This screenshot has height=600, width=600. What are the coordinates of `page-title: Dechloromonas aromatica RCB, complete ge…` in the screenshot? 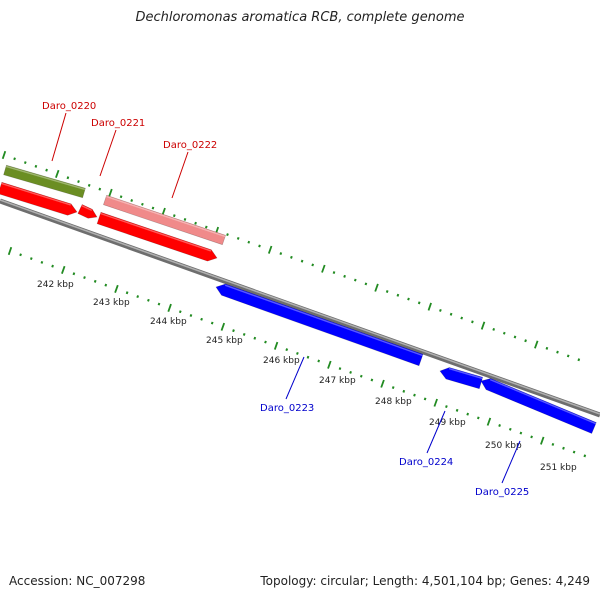 It's located at (300, 17).